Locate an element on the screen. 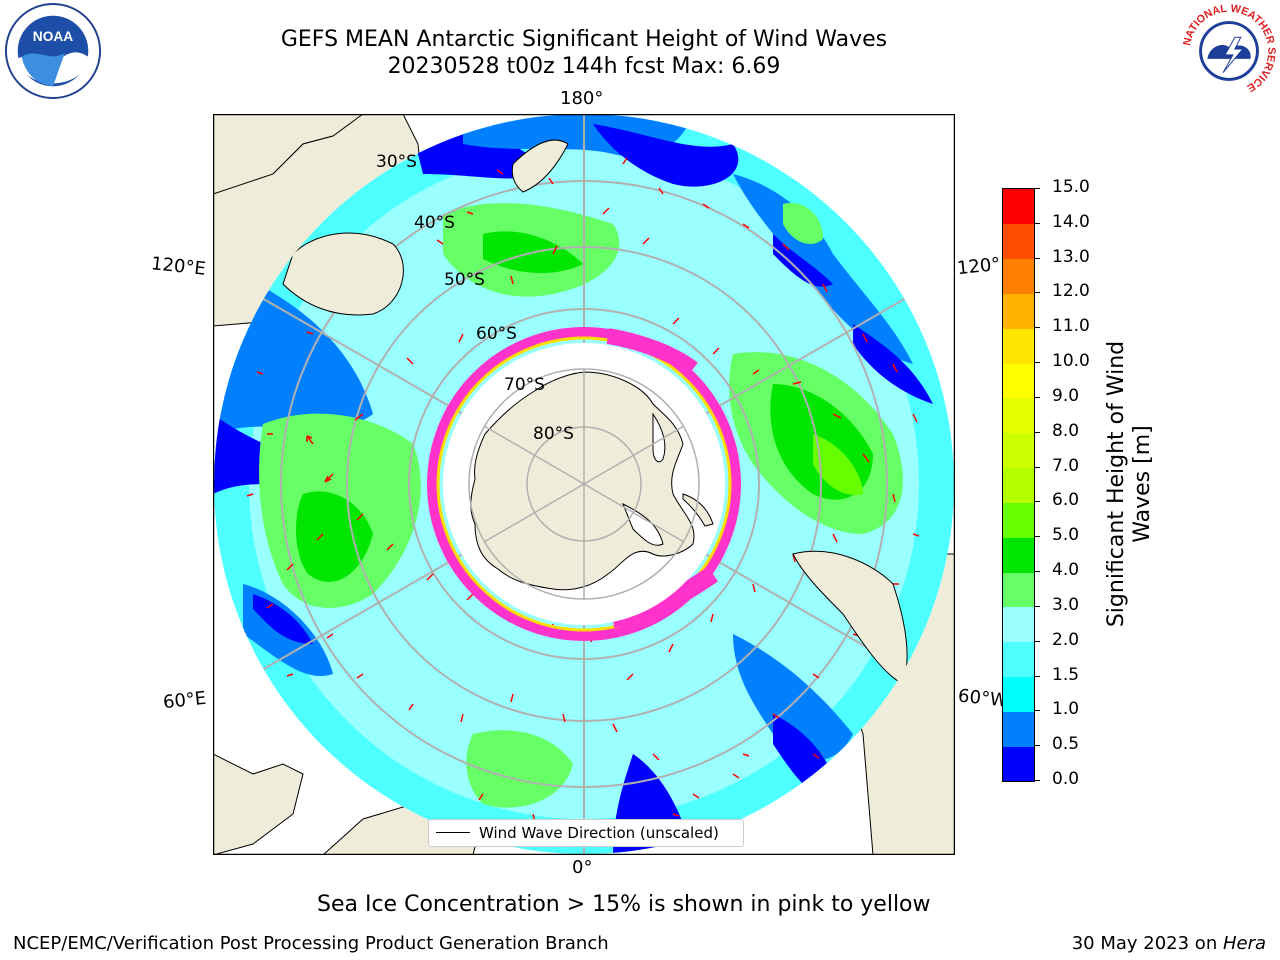 The width and height of the screenshot is (1280, 960). colorbar-tick-label: 11.0 is located at coordinates (1071, 326).